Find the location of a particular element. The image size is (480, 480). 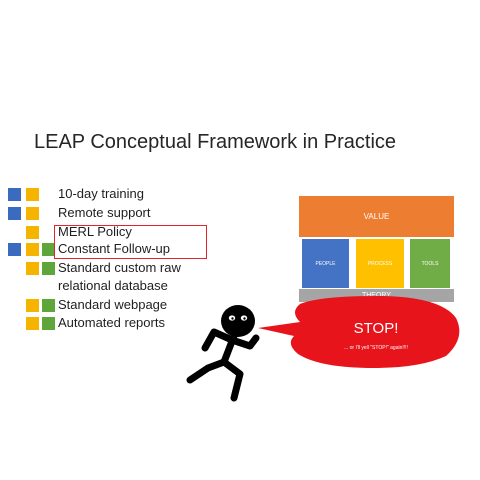

stop-text: STOP! is located at coordinates (376, 328).